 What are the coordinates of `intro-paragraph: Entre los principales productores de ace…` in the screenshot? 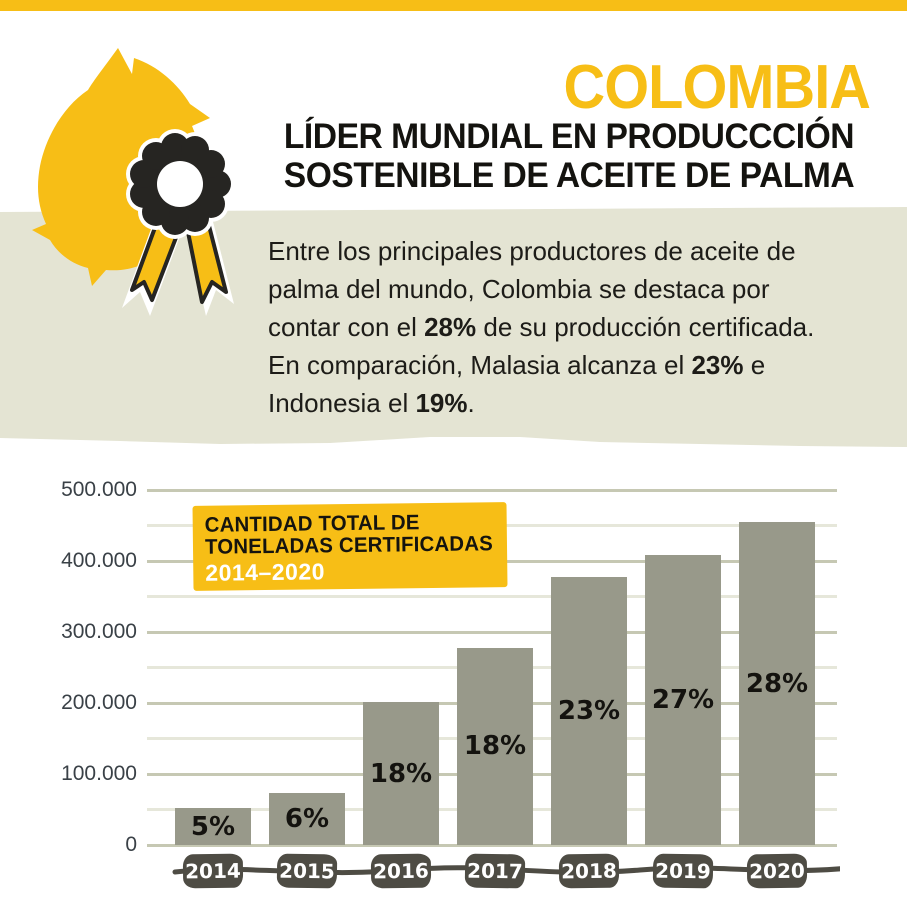 It's located at (578, 327).